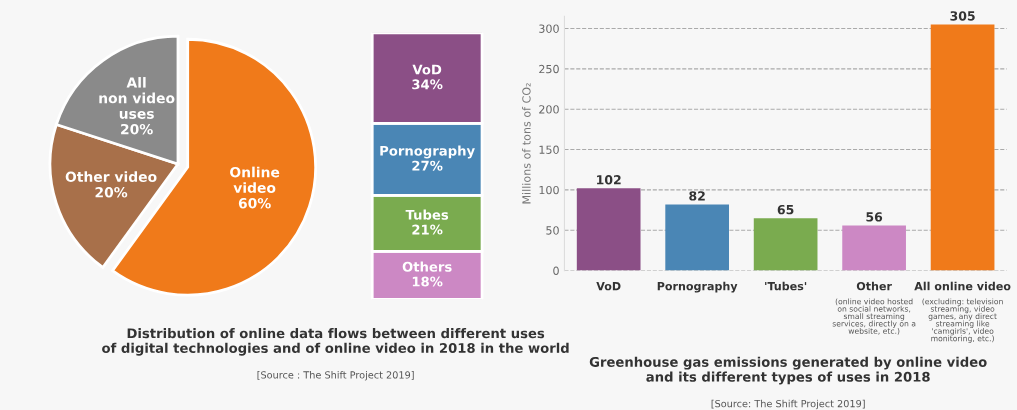  What do you see at coordinates (427, 281) in the screenshot?
I see `data-label: 18%` at bounding box center [427, 281].